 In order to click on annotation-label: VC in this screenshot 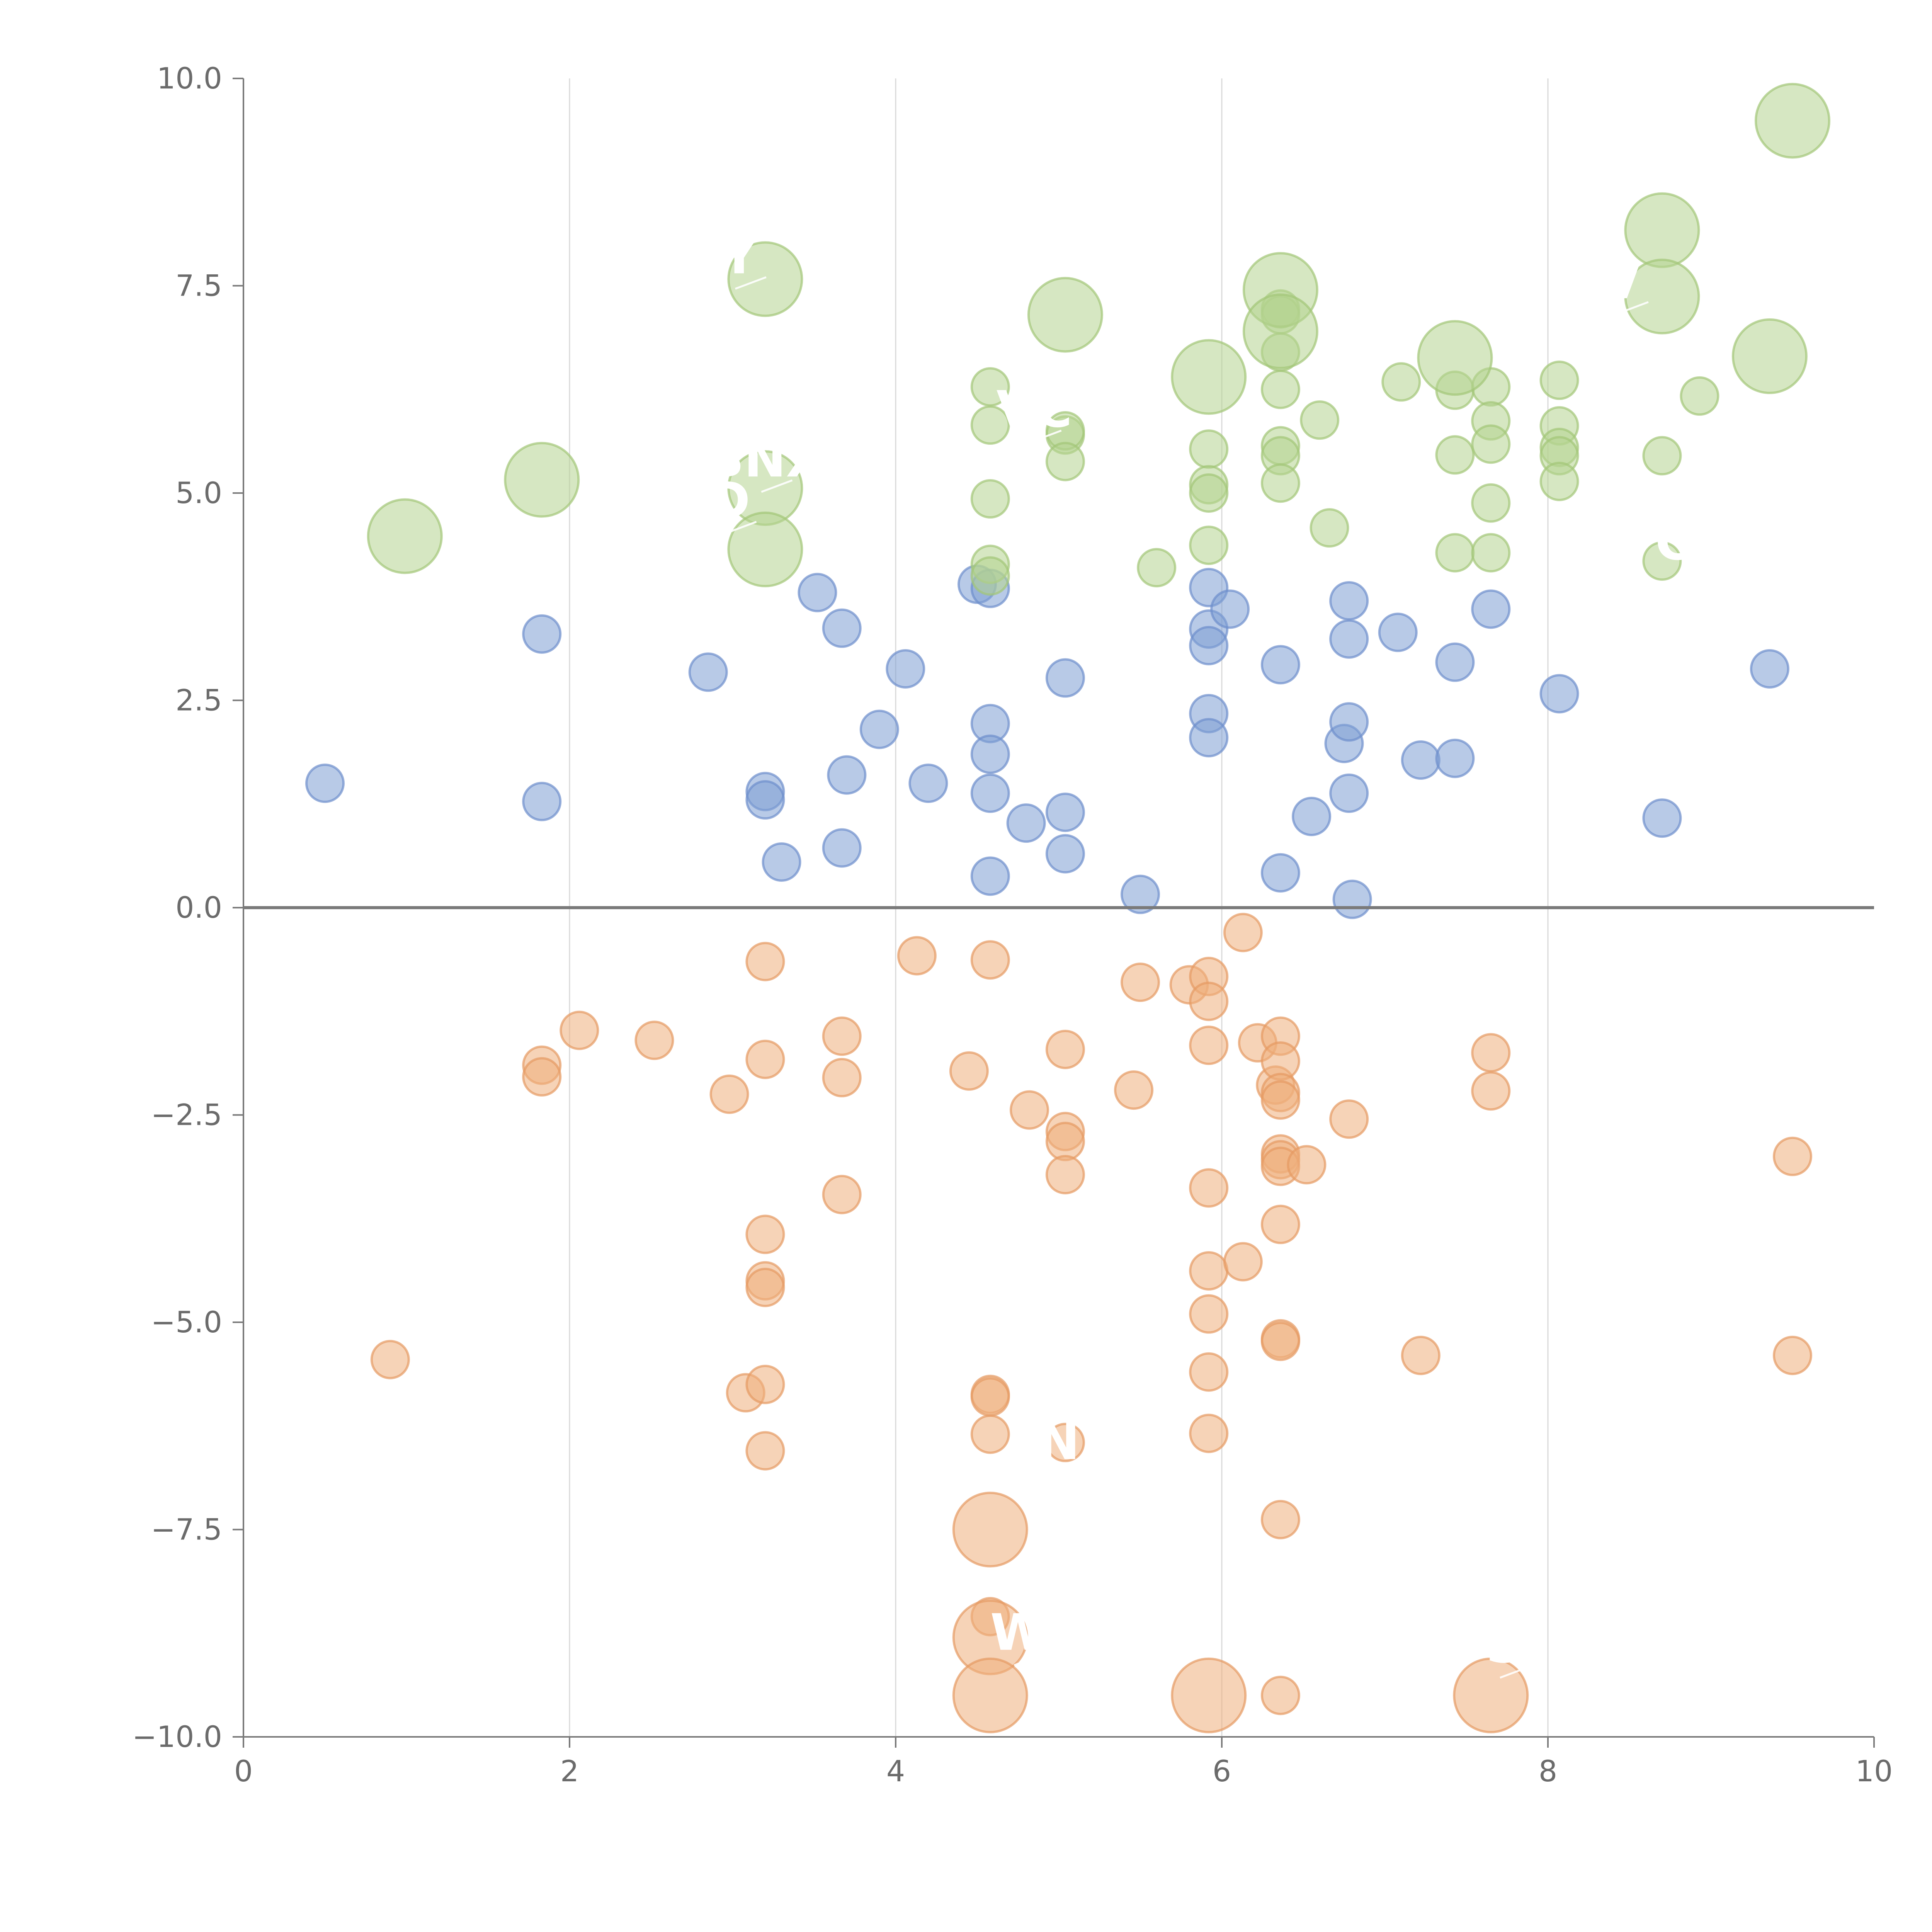, I will do `click(1035, 410)`.